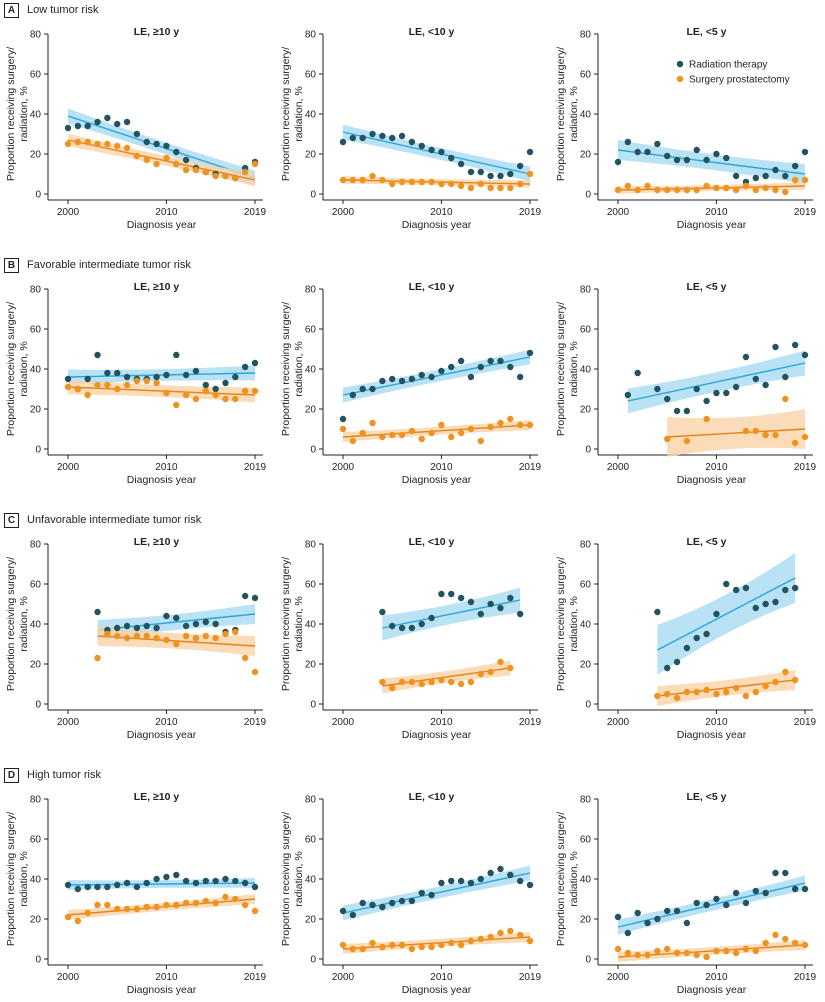 The image size is (825, 1002). What do you see at coordinates (707, 287) in the screenshot?
I see `panel-title: LE, <5 y` at bounding box center [707, 287].